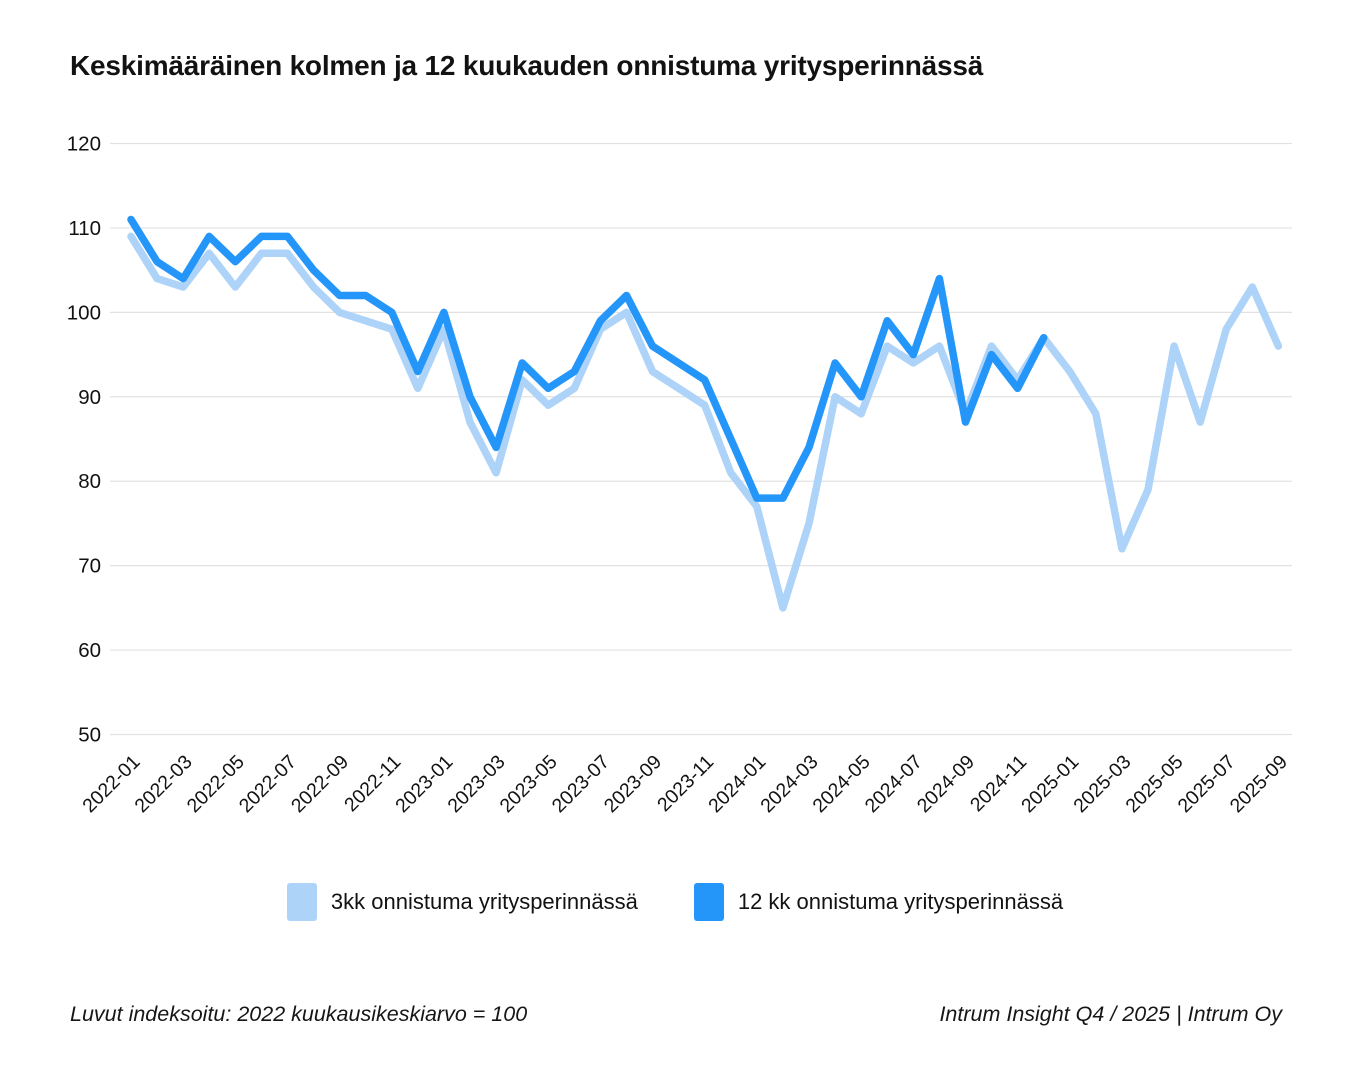 The height and width of the screenshot is (1080, 1350). What do you see at coordinates (164, 784) in the screenshot?
I see `x-tick-label: 2022-03` at bounding box center [164, 784].